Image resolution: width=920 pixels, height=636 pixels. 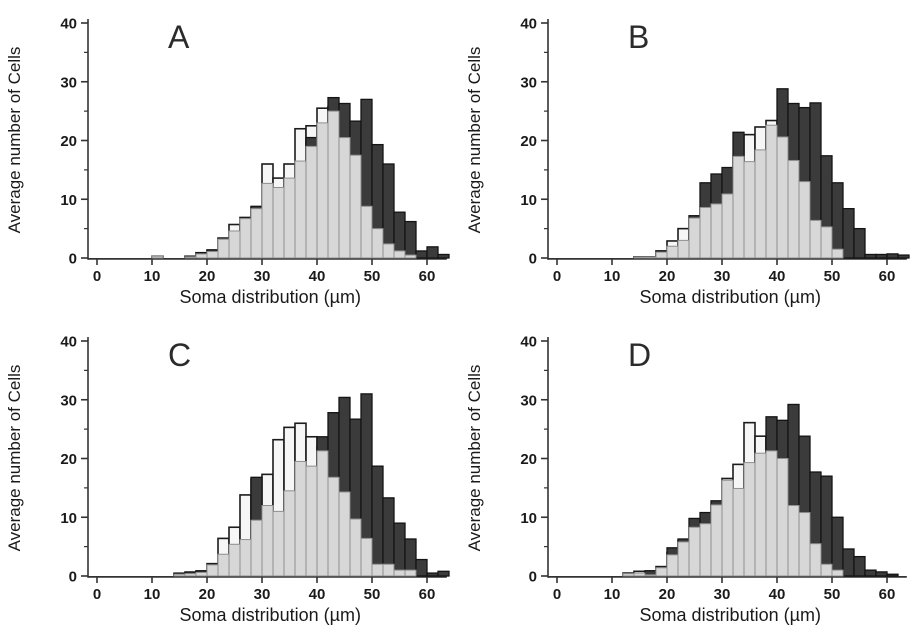 What do you see at coordinates (638, 37) in the screenshot?
I see `panel-letter: B` at bounding box center [638, 37].